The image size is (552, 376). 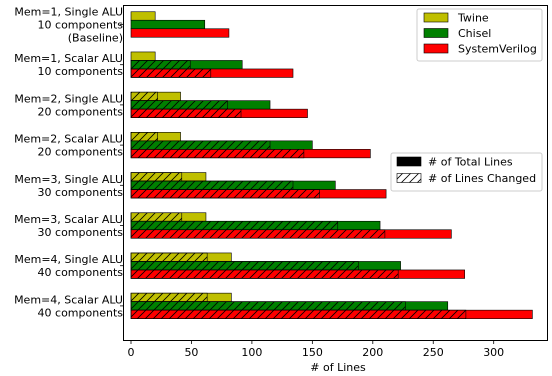 What do you see at coordinates (81, 71) in the screenshot?
I see `category-label-2-line-2: 10 components` at bounding box center [81, 71].